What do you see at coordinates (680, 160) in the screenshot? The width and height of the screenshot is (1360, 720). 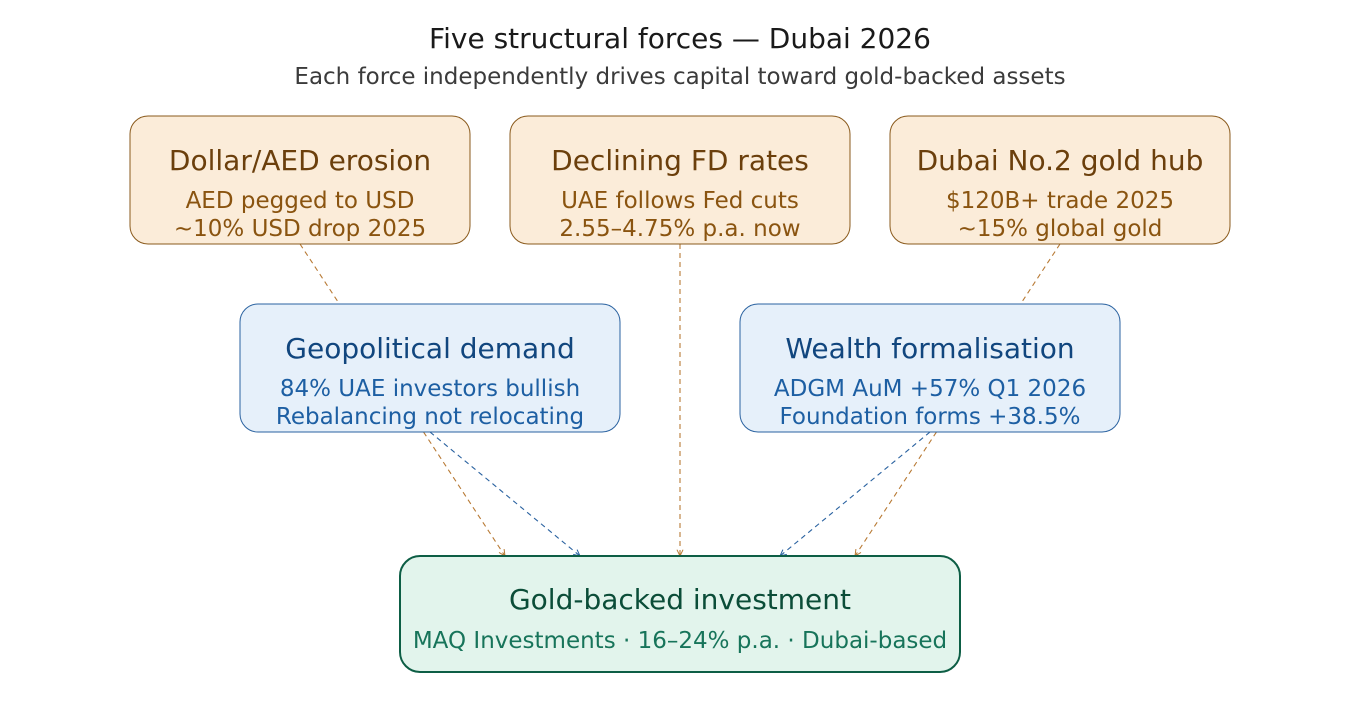 I see `node-title: Declining FD rates` at bounding box center [680, 160].